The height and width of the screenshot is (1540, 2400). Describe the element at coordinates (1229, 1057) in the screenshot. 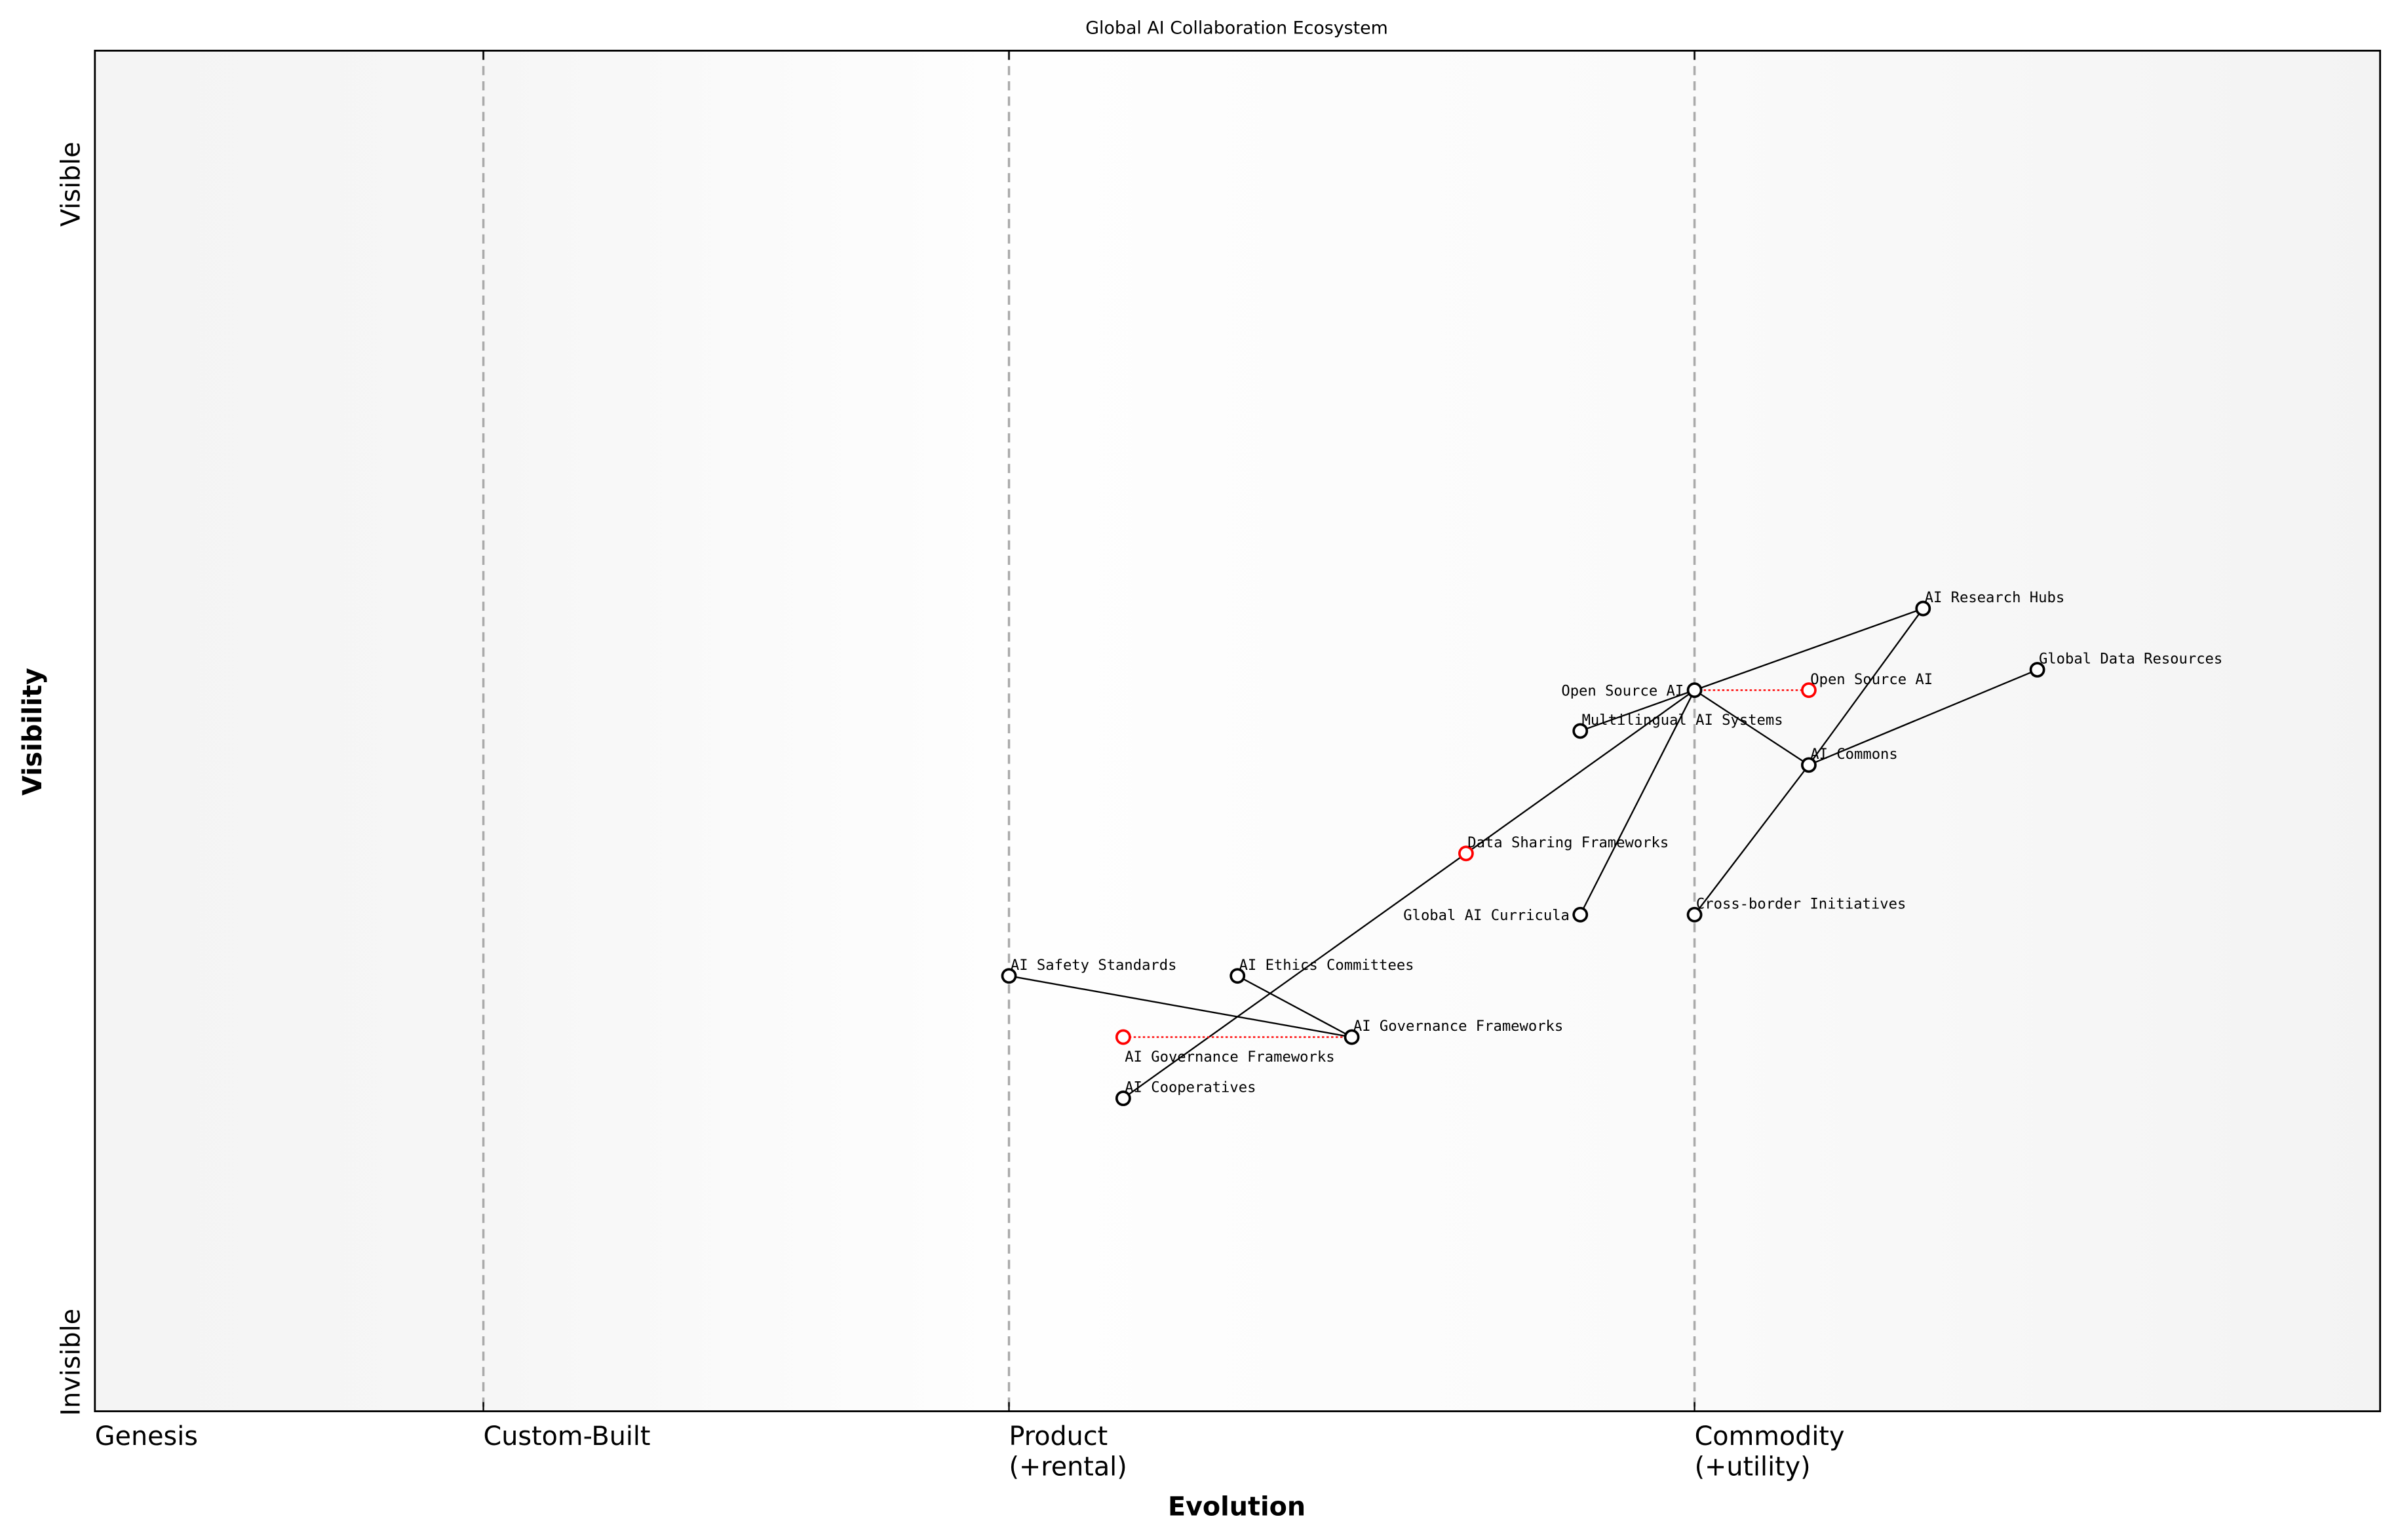

I see `evolved-label: AI Governance Frameworks` at that location.